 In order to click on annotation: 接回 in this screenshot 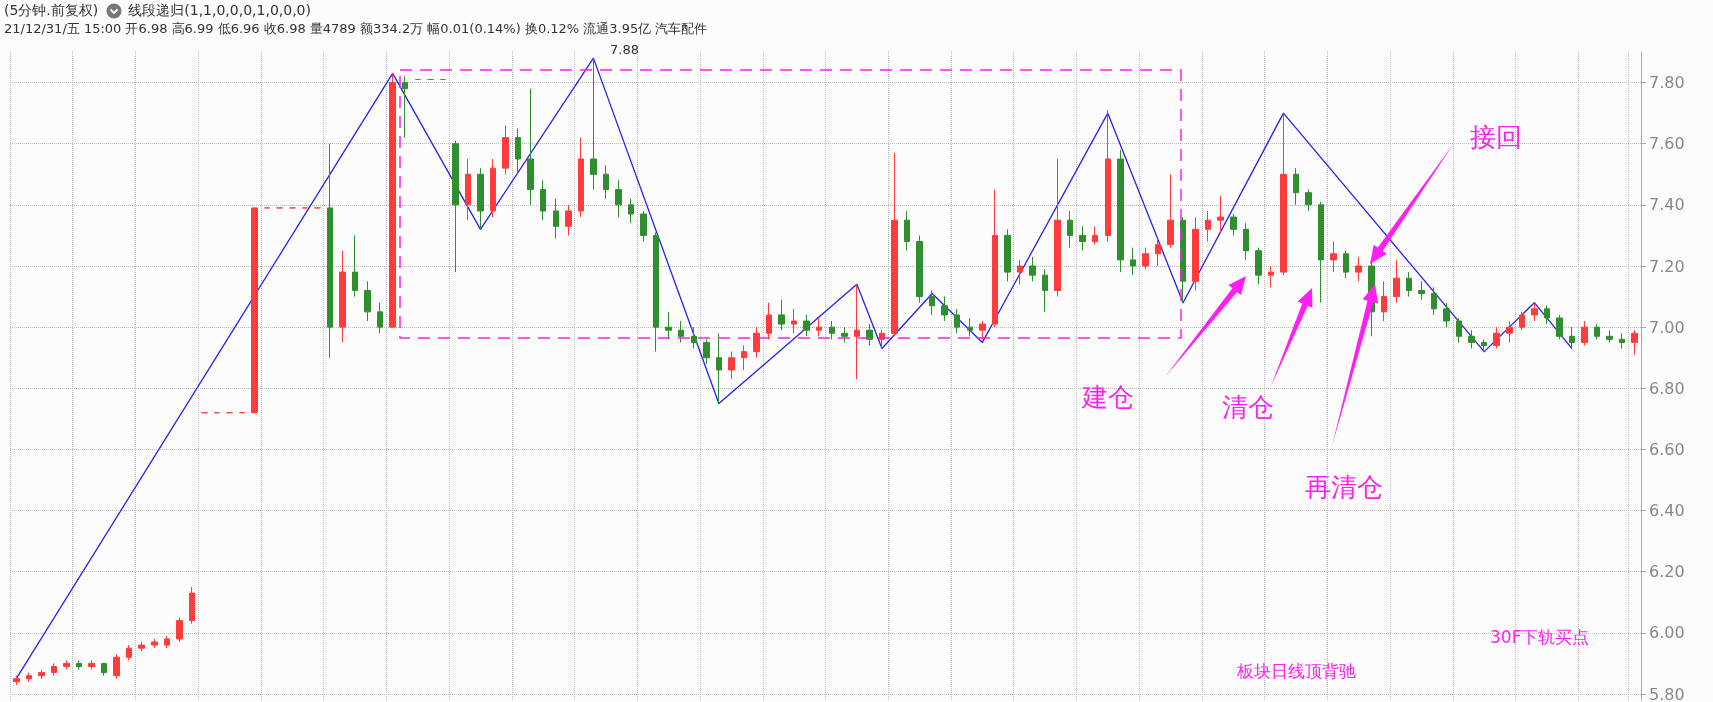, I will do `click(1496, 137)`.